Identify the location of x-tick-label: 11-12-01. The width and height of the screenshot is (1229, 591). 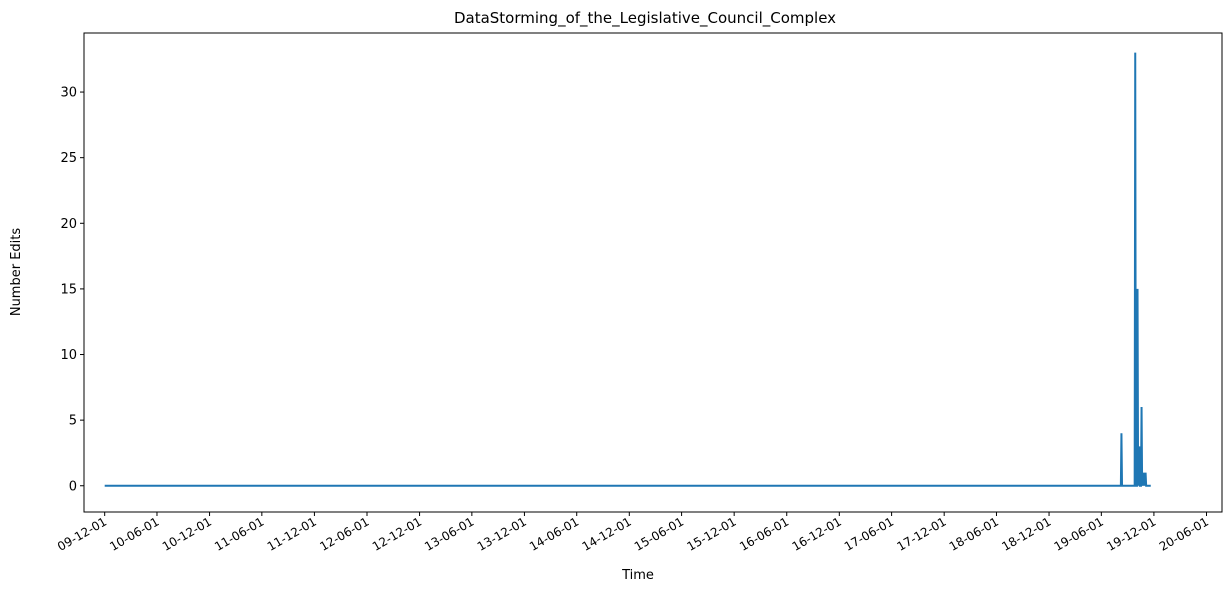
(292, 533).